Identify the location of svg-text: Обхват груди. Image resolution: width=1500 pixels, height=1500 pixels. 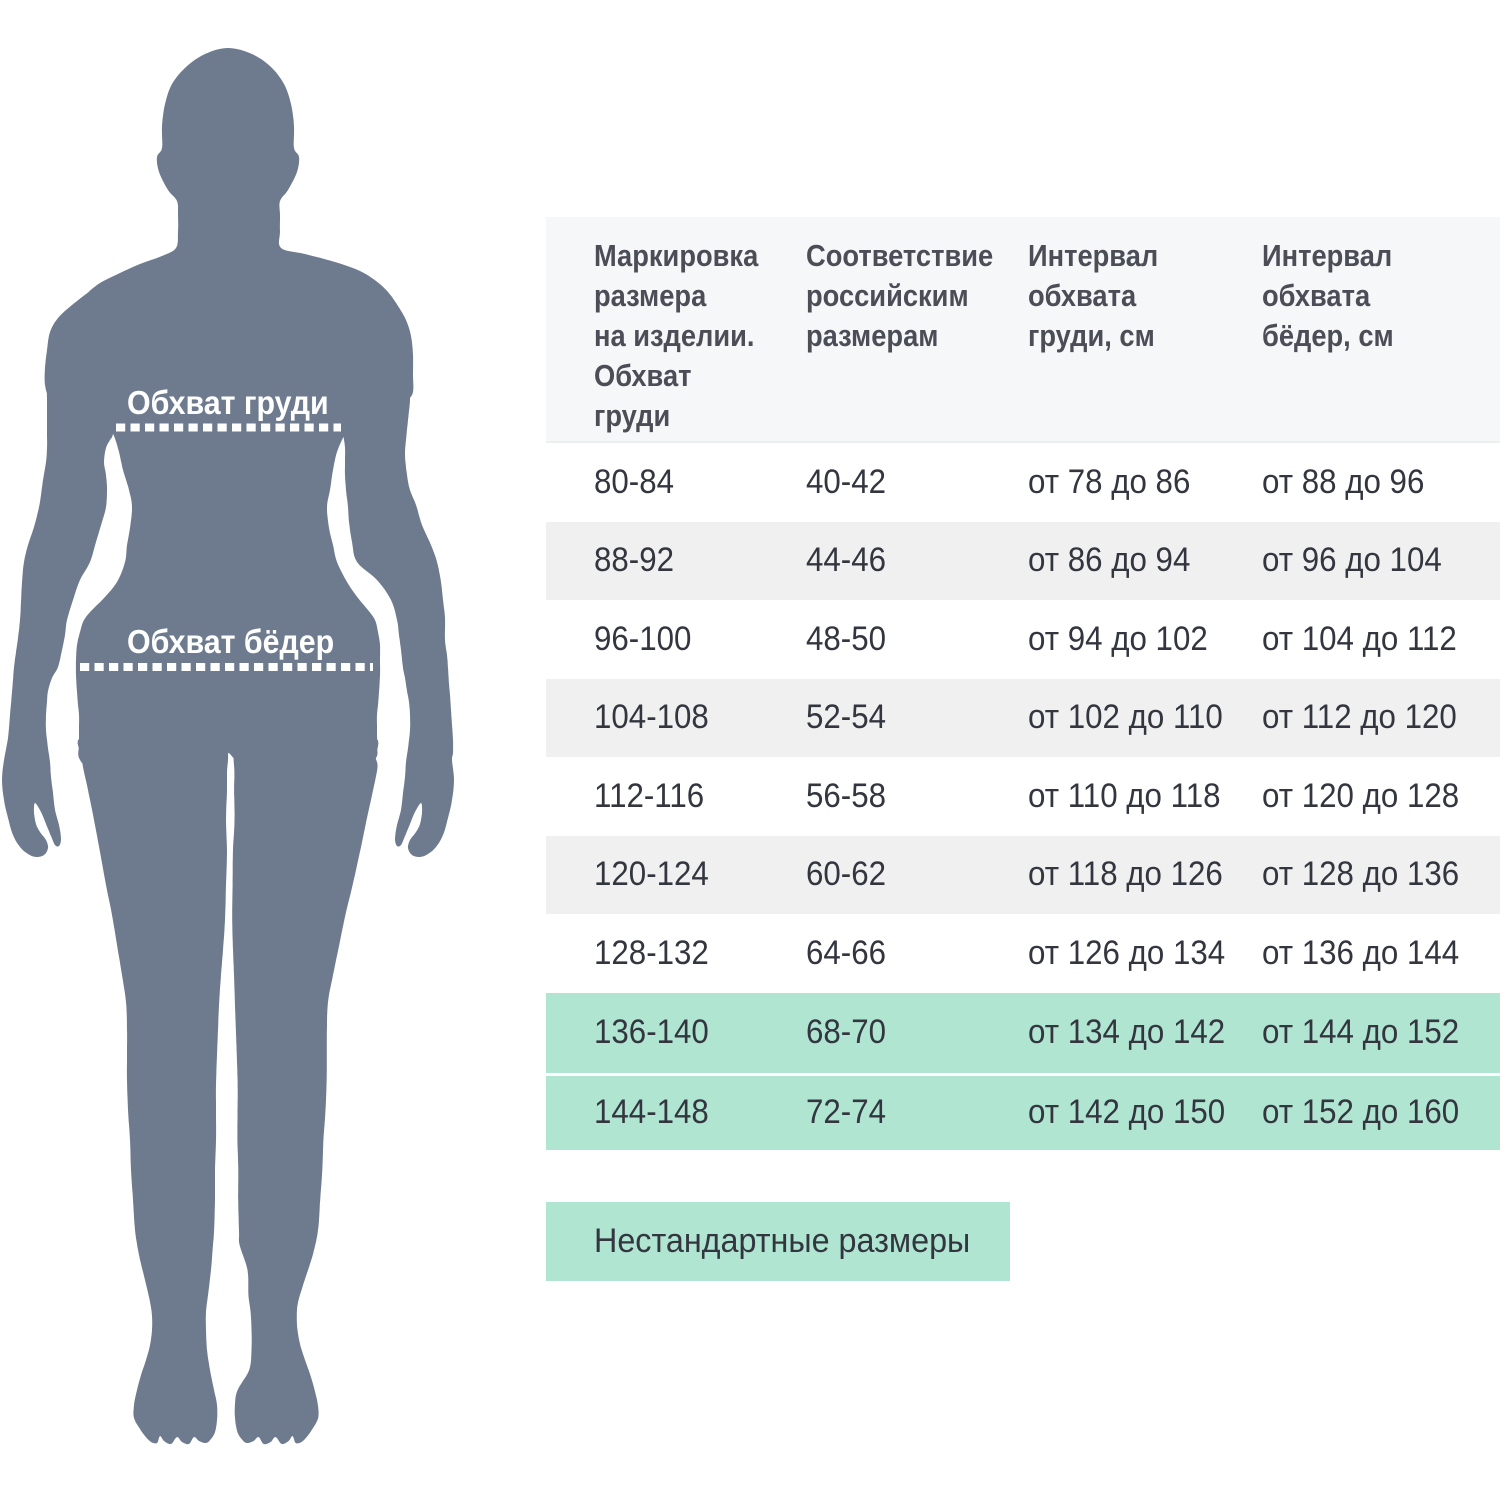
(228, 402).